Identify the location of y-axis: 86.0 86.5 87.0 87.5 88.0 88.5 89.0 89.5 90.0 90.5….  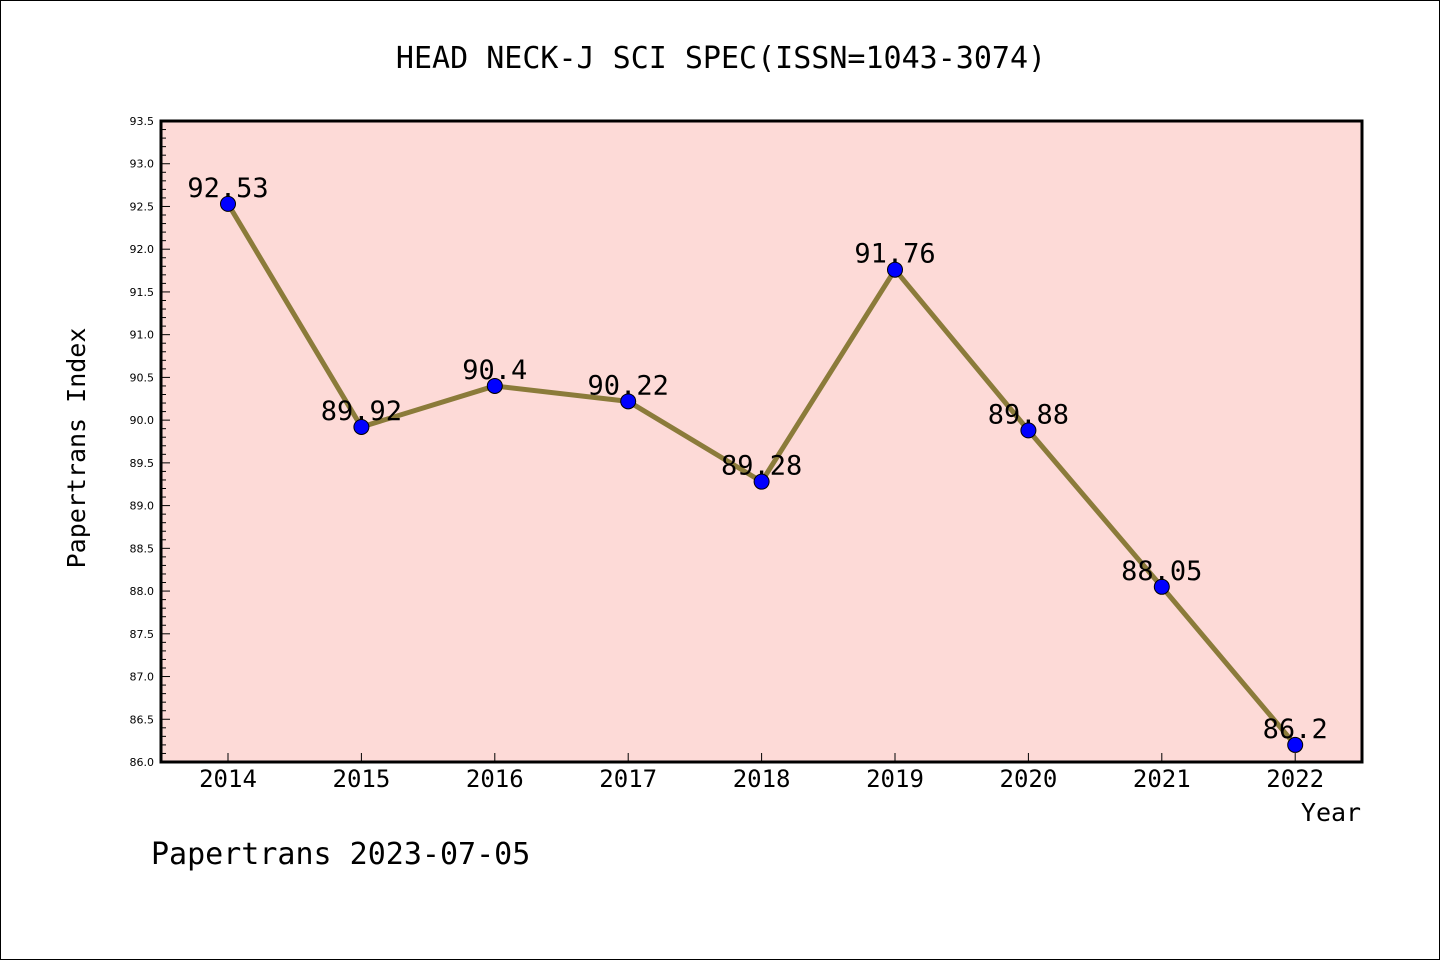
(150, 442).